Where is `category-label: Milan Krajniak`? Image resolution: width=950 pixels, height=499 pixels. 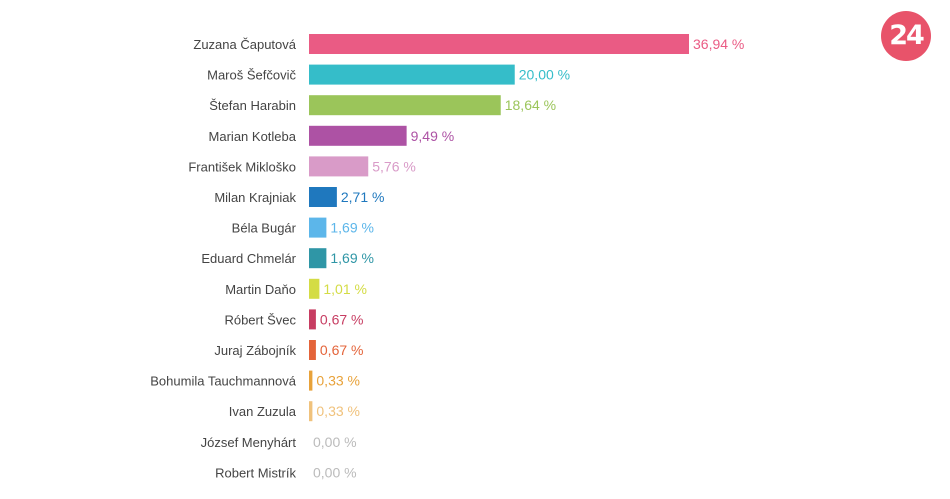 category-label: Milan Krajniak is located at coordinates (255, 197).